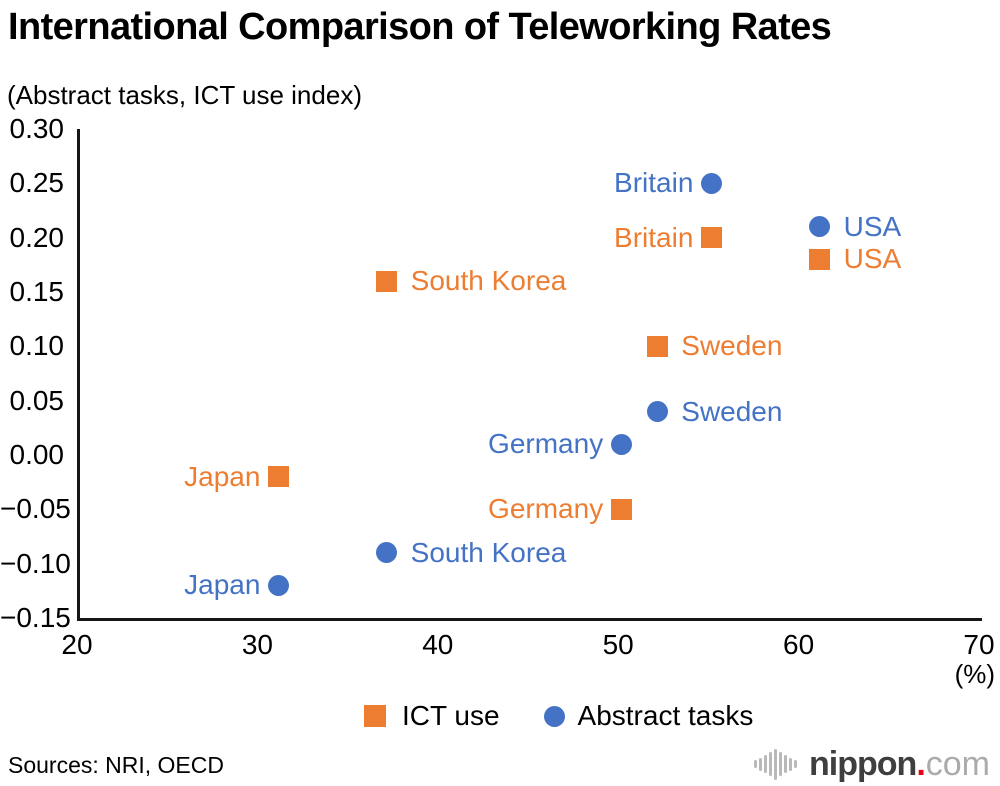 The height and width of the screenshot is (786, 1000). Describe the element at coordinates (451, 715) in the screenshot. I see `legend-label: ICT use` at that location.